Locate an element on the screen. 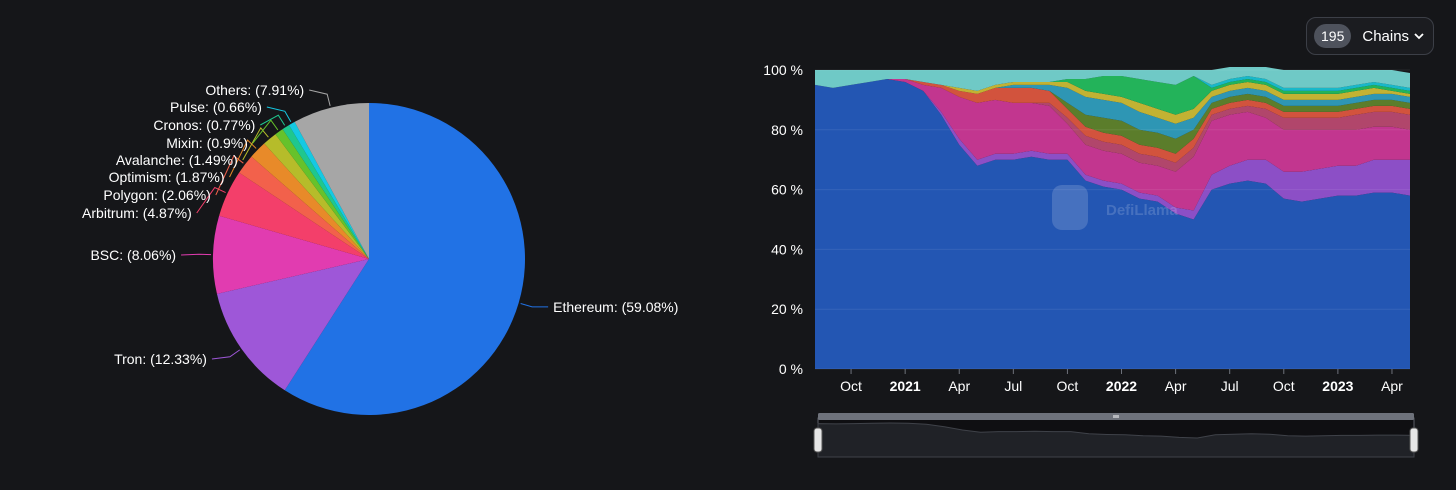 Image resolution: width=1456 pixels, height=490 pixels. pie-leader-line-mixin is located at coordinates (265, 131).